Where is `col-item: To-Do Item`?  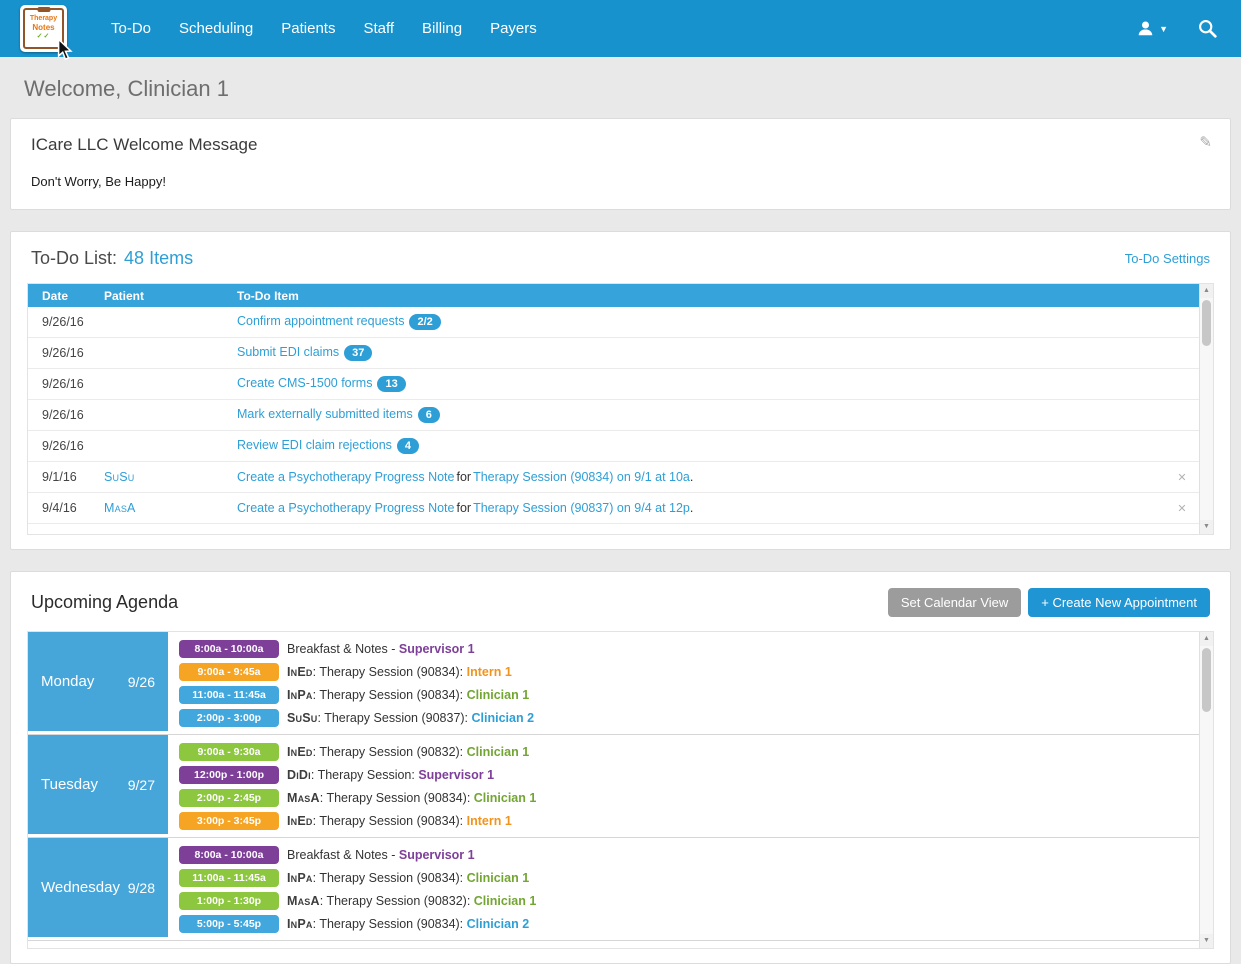
col-item: To-Do Item is located at coordinates (268, 295).